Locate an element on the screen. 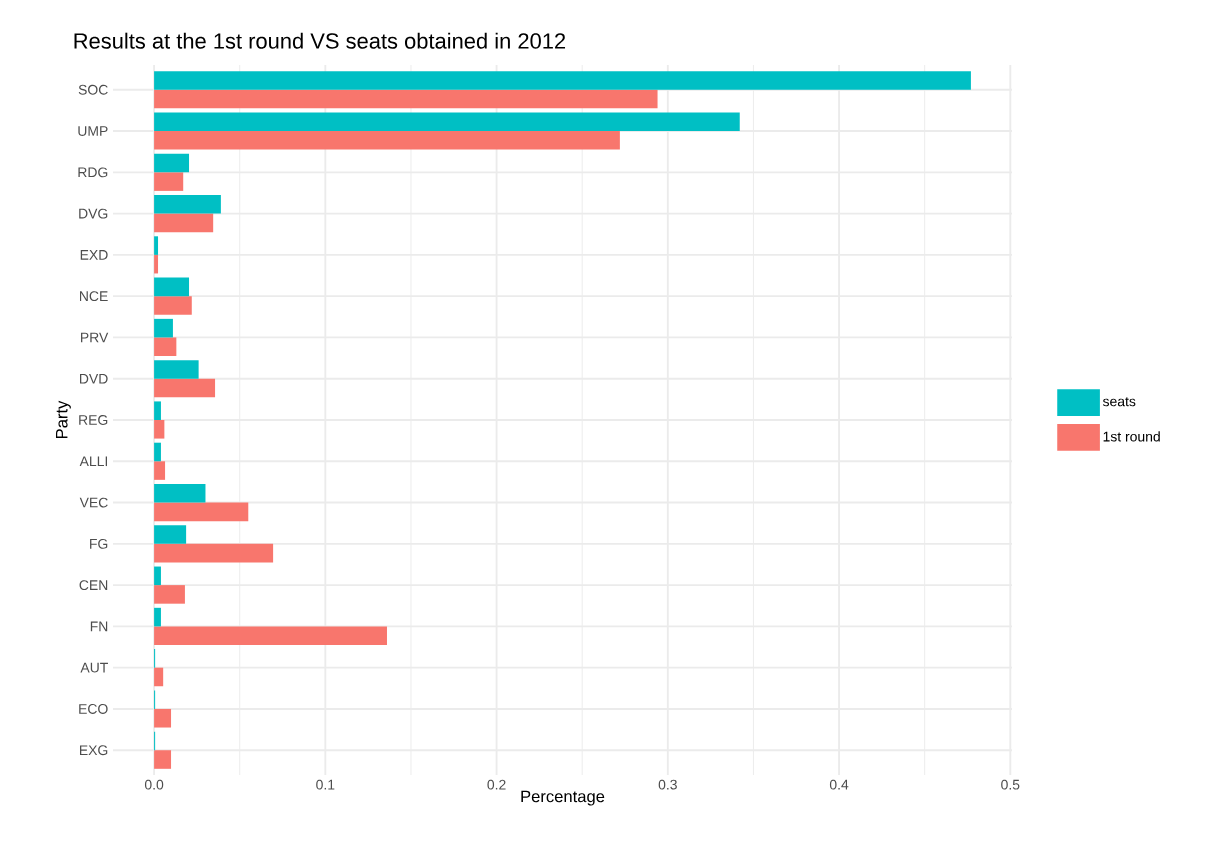 The image size is (1217, 846). y-tick-label: SOC is located at coordinates (93, 89).